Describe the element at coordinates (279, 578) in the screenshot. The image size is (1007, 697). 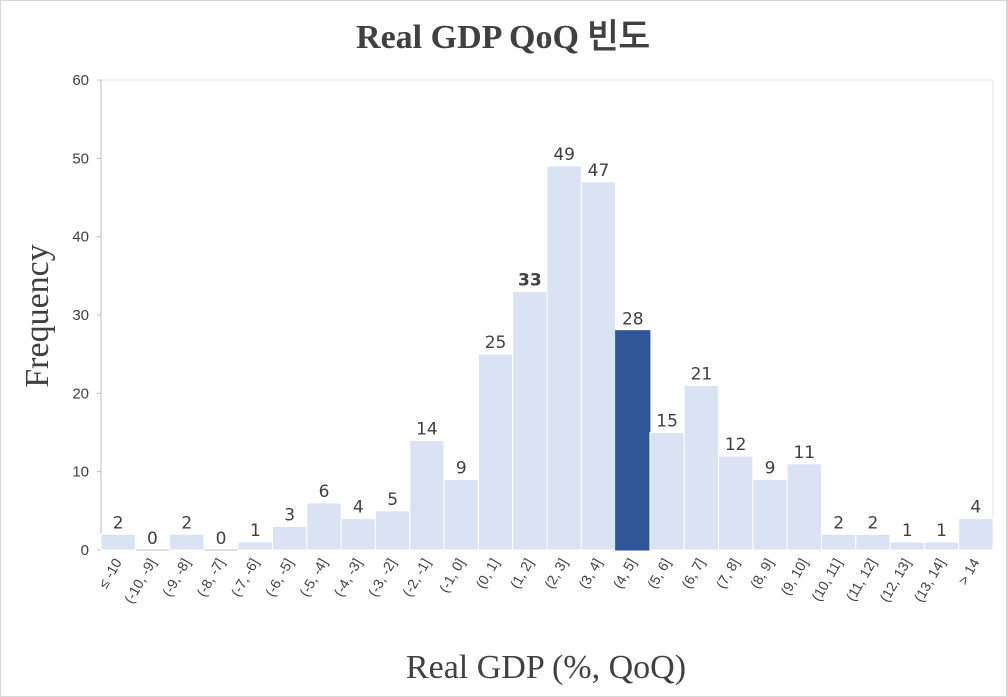
I see `x-tick-label: (-6, -5]` at that location.